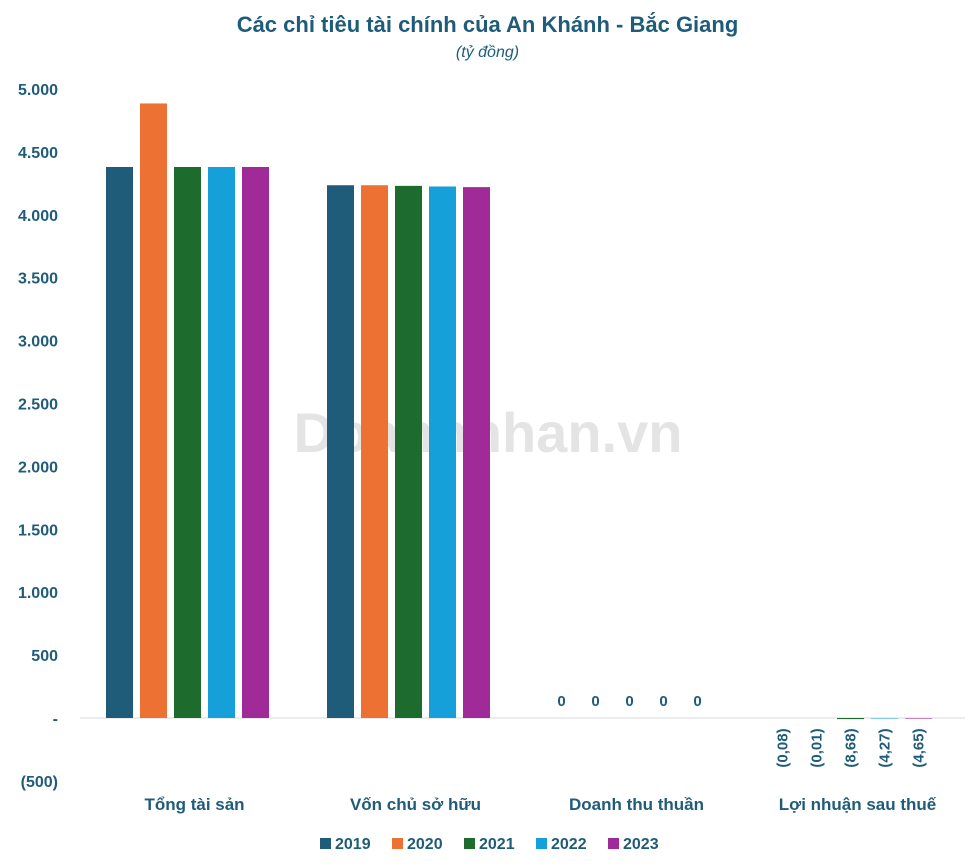  What do you see at coordinates (38, 530) in the screenshot?
I see `y-tick-label: 1.500` at bounding box center [38, 530].